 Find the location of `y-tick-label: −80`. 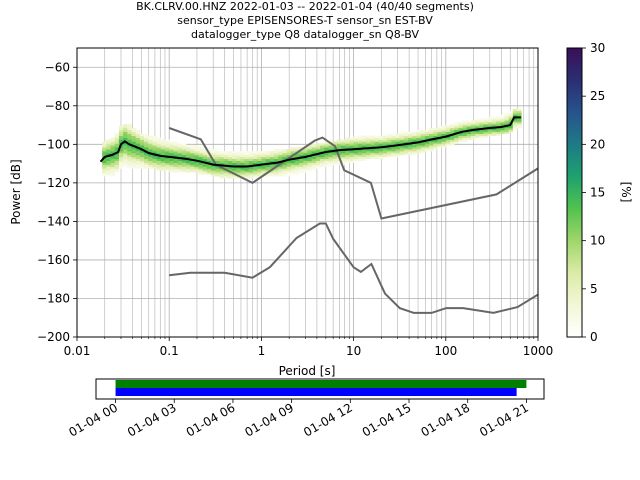

y-tick-label: −80 is located at coordinates (57, 106).